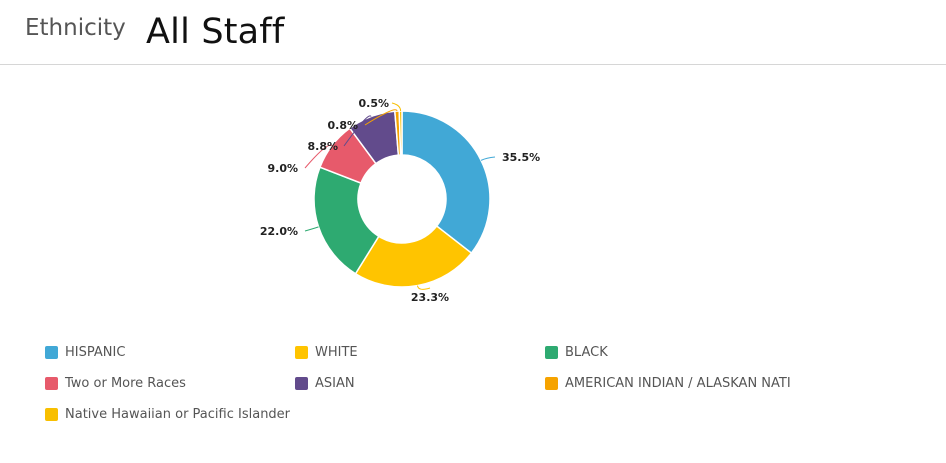 This screenshot has height=463, width=946. What do you see at coordinates (215, 32) in the screenshot?
I see `page-title: All Staff` at bounding box center [215, 32].